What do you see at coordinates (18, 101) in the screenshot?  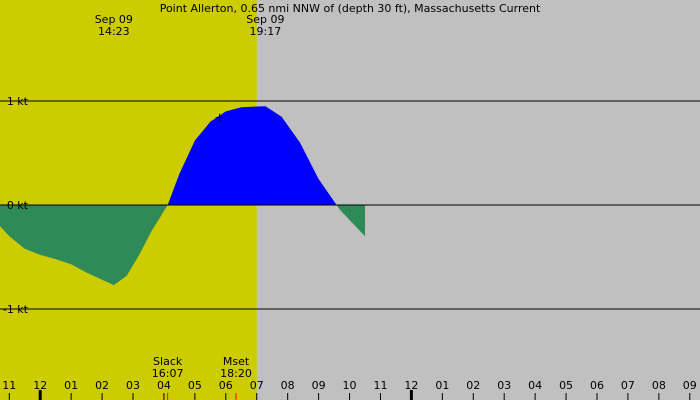 I see `y-tick-label: 1 kt` at bounding box center [18, 101].